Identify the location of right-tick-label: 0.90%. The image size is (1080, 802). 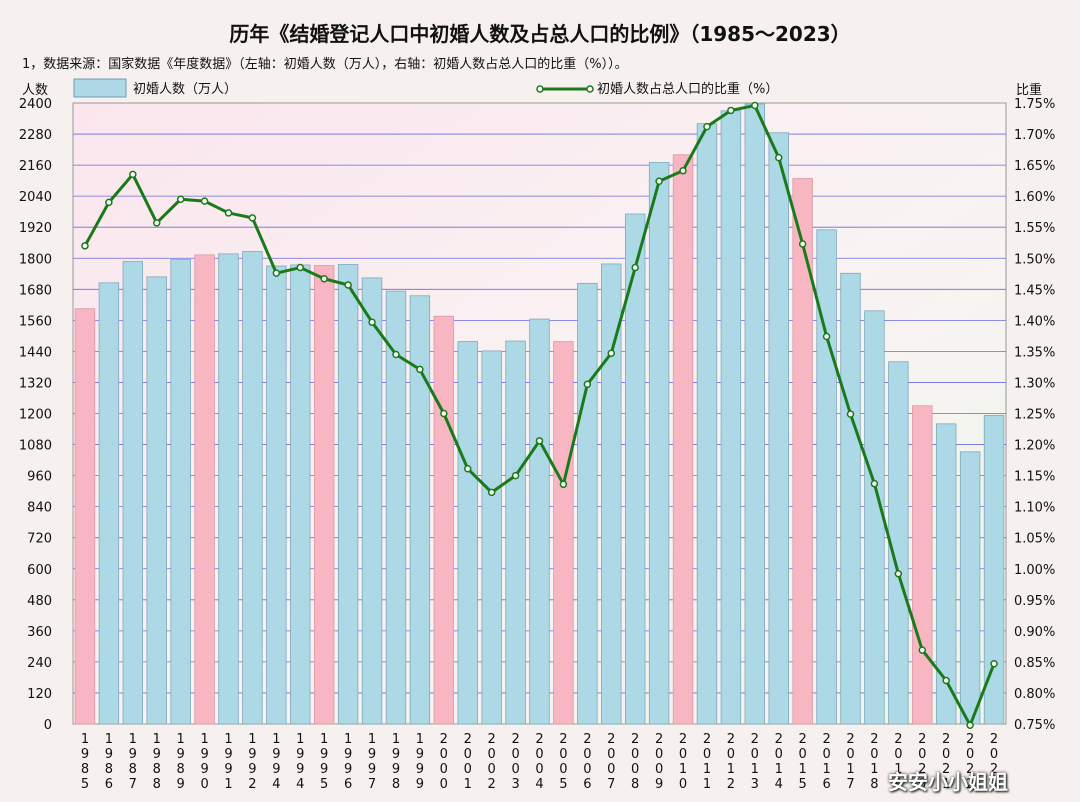
(1034, 632).